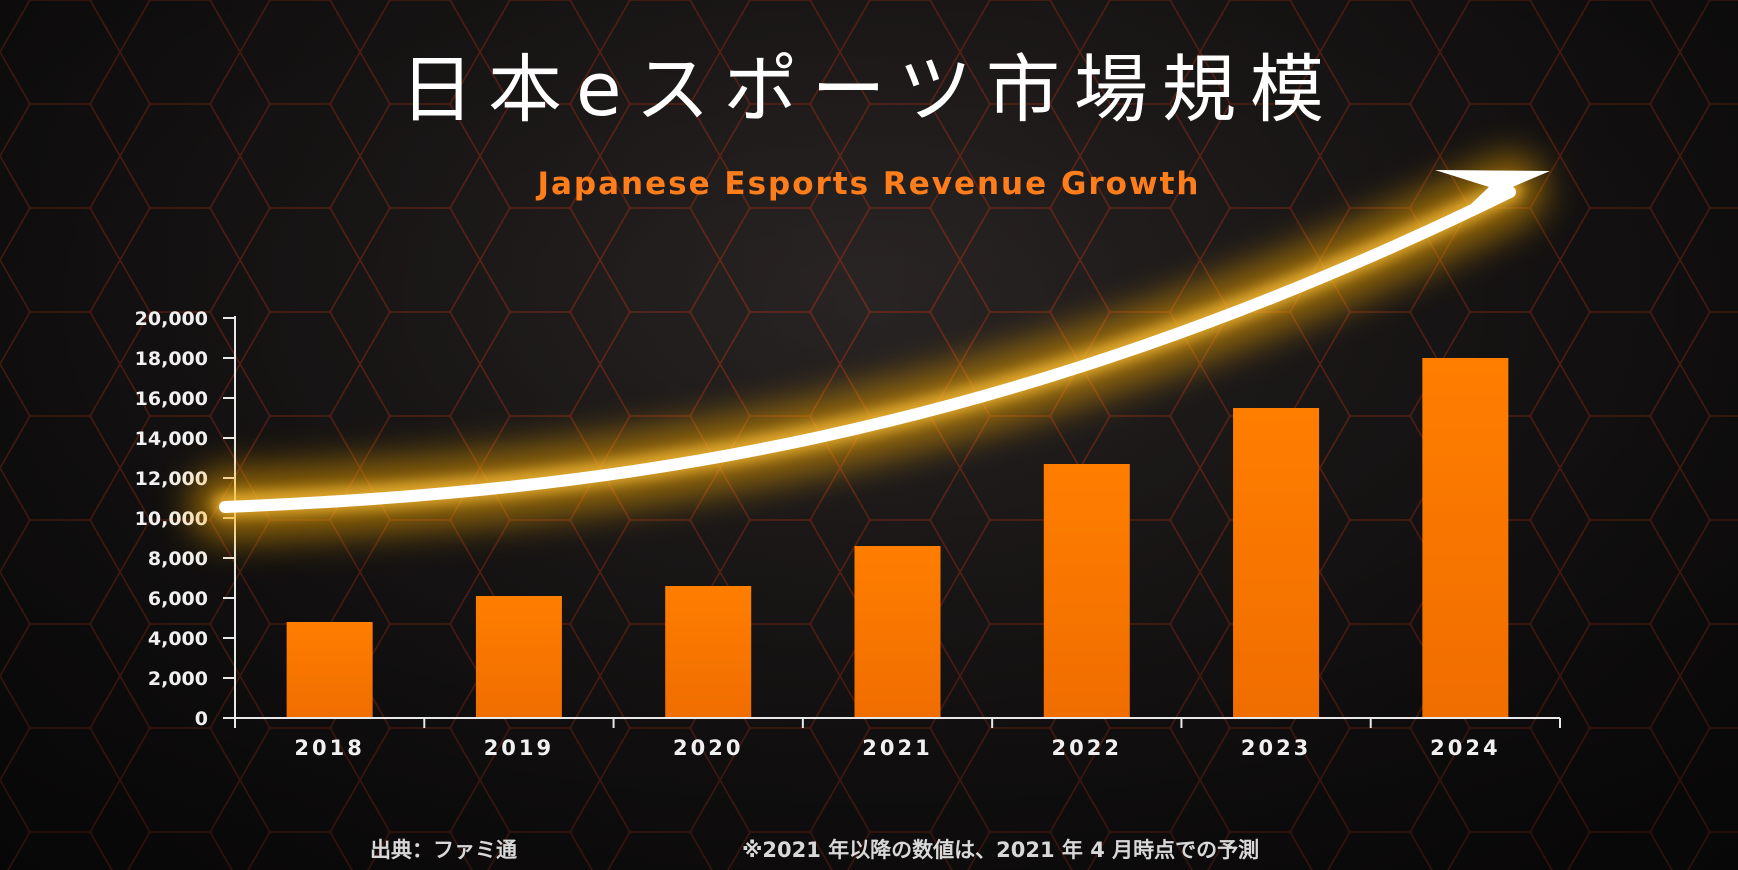 This screenshot has height=870, width=1738. I want to click on bar-2018, so click(329, 670).